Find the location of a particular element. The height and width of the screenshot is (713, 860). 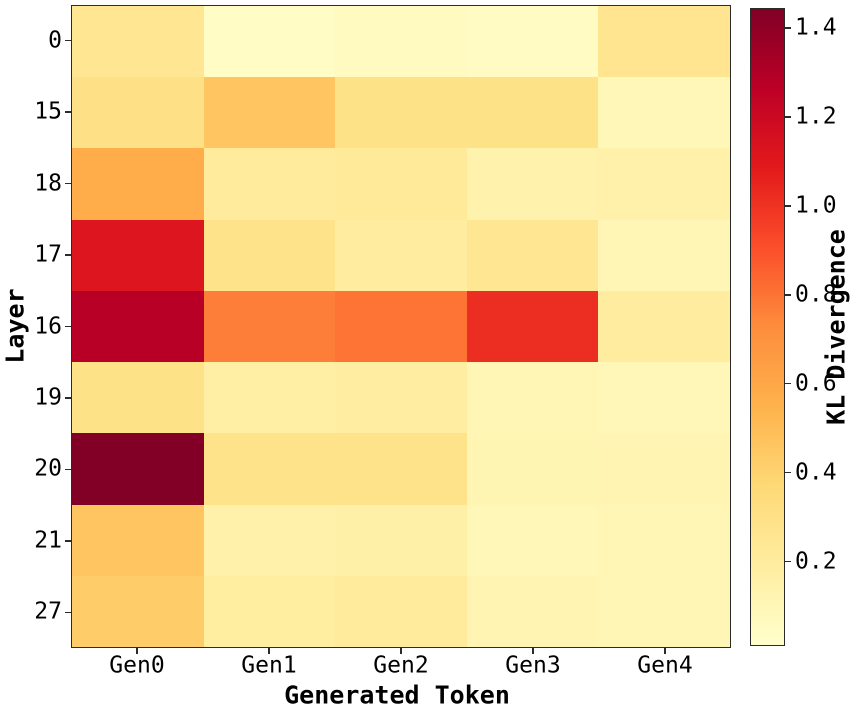

x-tick-label: Gen3 is located at coordinates (533, 665).